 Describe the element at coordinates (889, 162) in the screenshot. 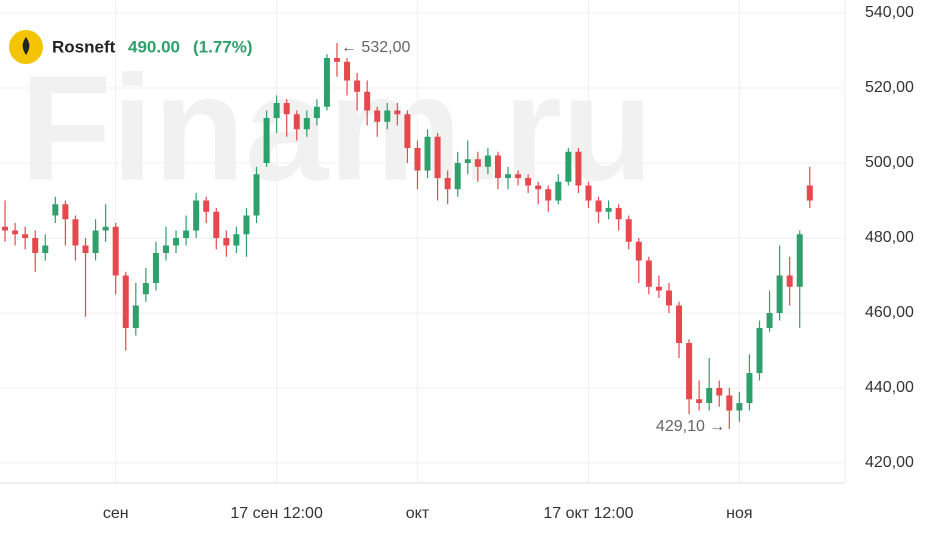

I see `y-tick-label: 500,00` at that location.